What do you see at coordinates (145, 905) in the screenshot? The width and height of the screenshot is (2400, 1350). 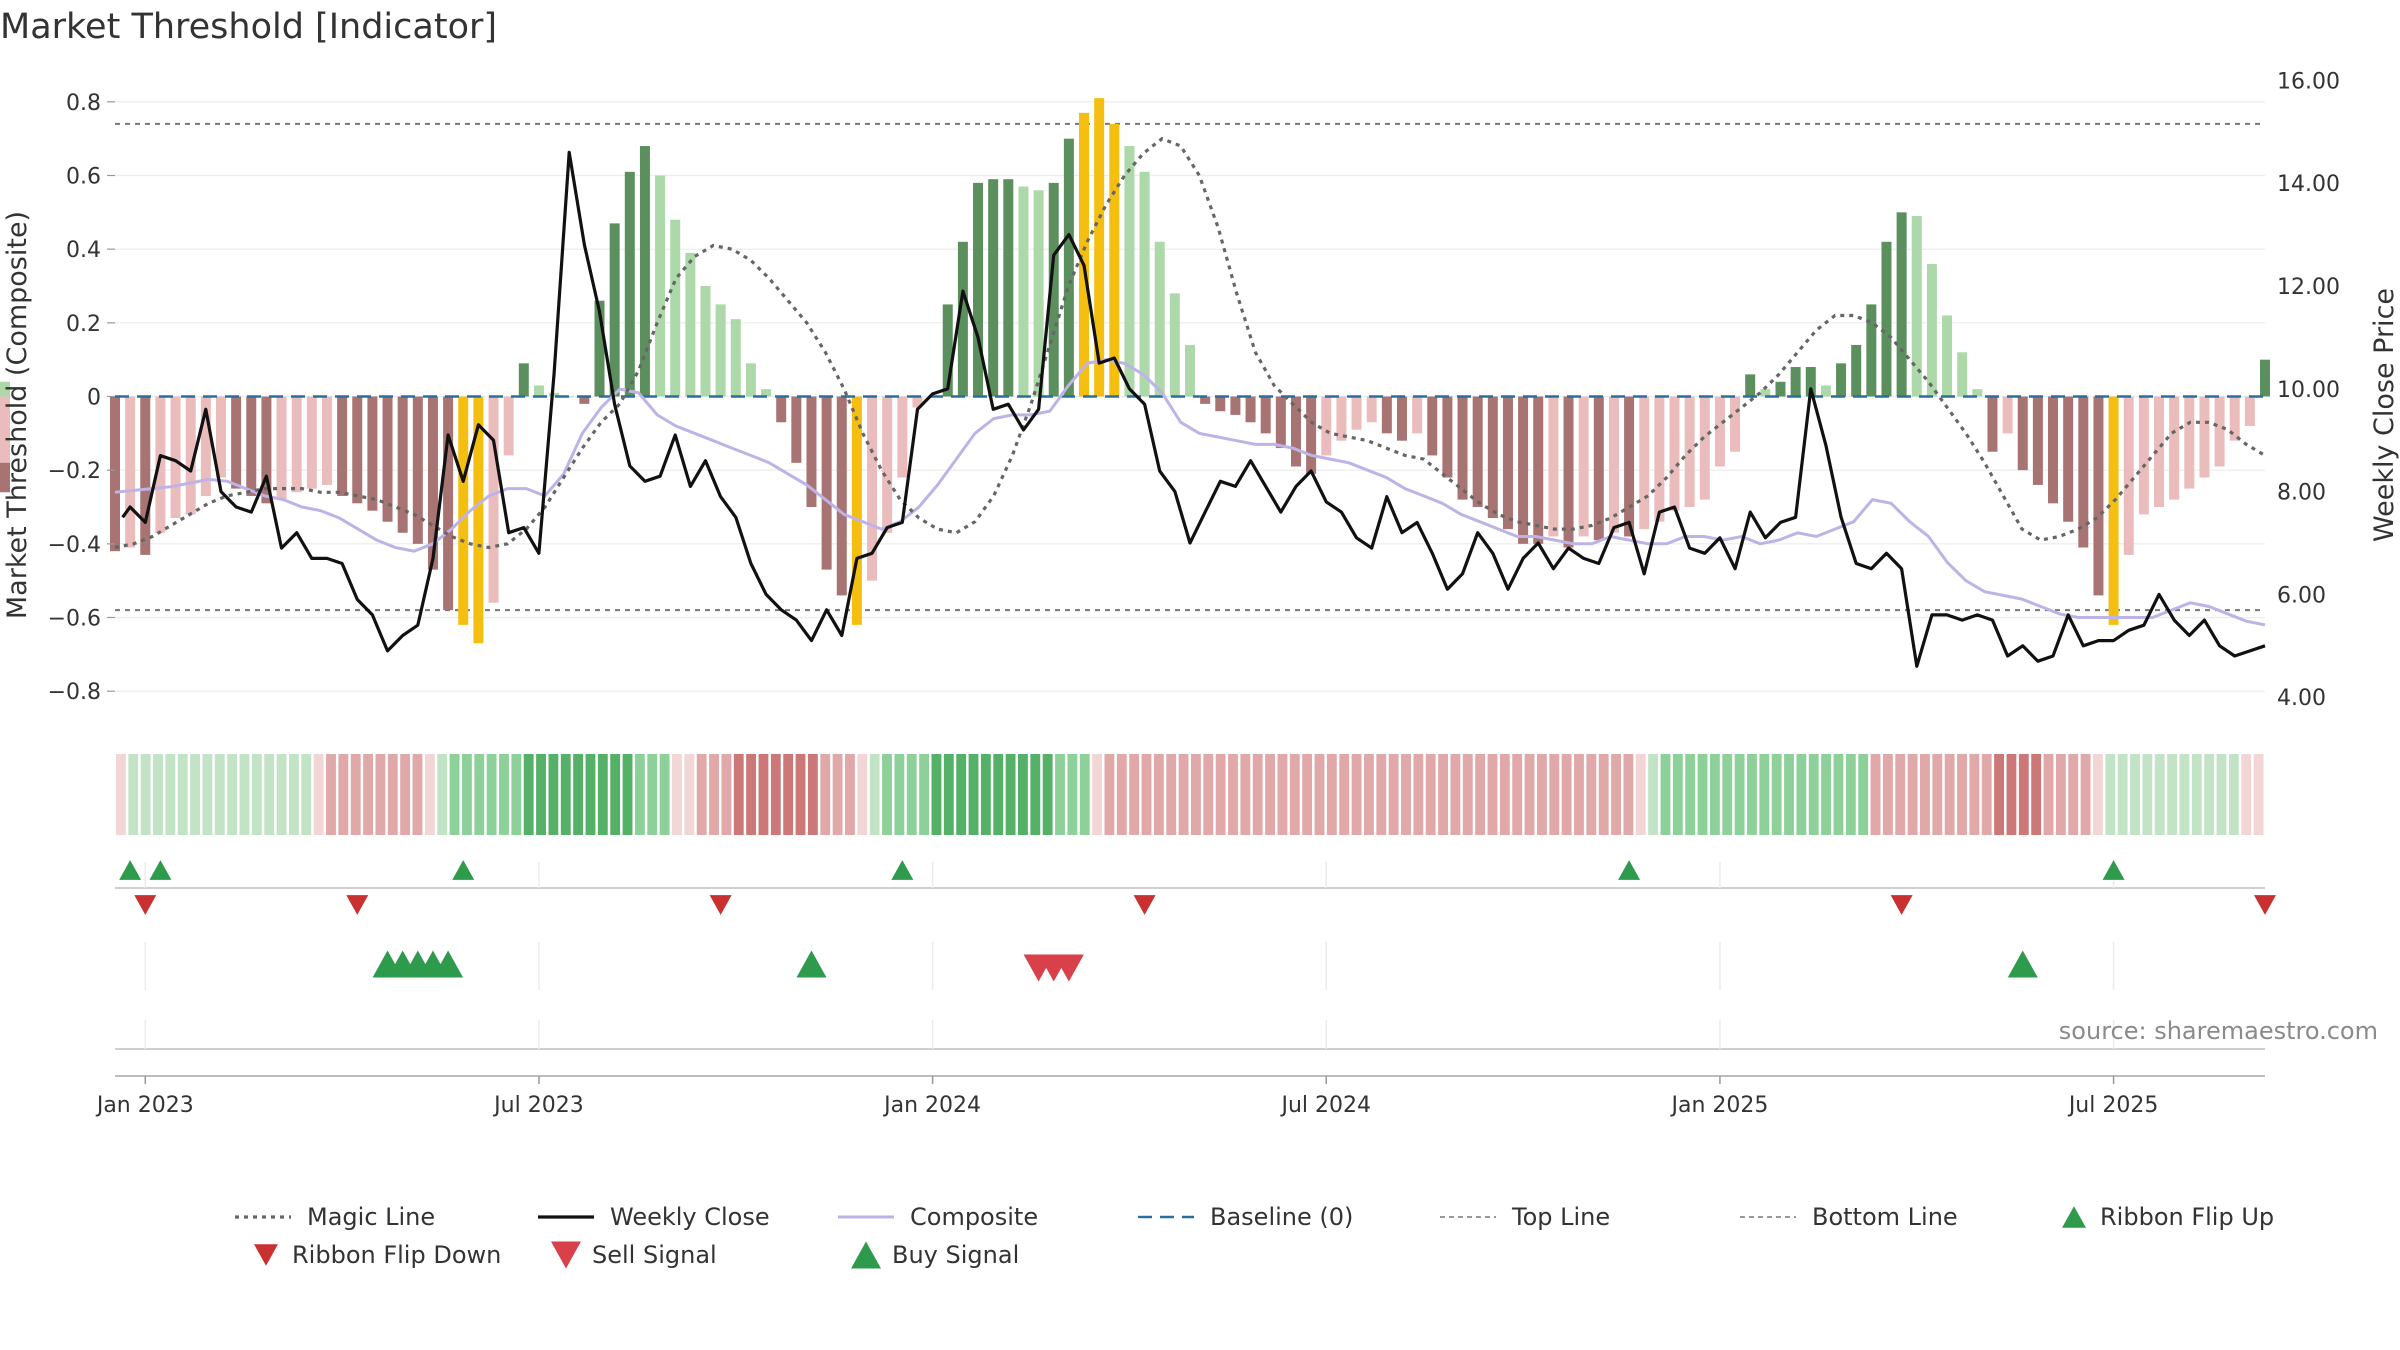 I see `ribbon-flip-down-marker` at bounding box center [145, 905].